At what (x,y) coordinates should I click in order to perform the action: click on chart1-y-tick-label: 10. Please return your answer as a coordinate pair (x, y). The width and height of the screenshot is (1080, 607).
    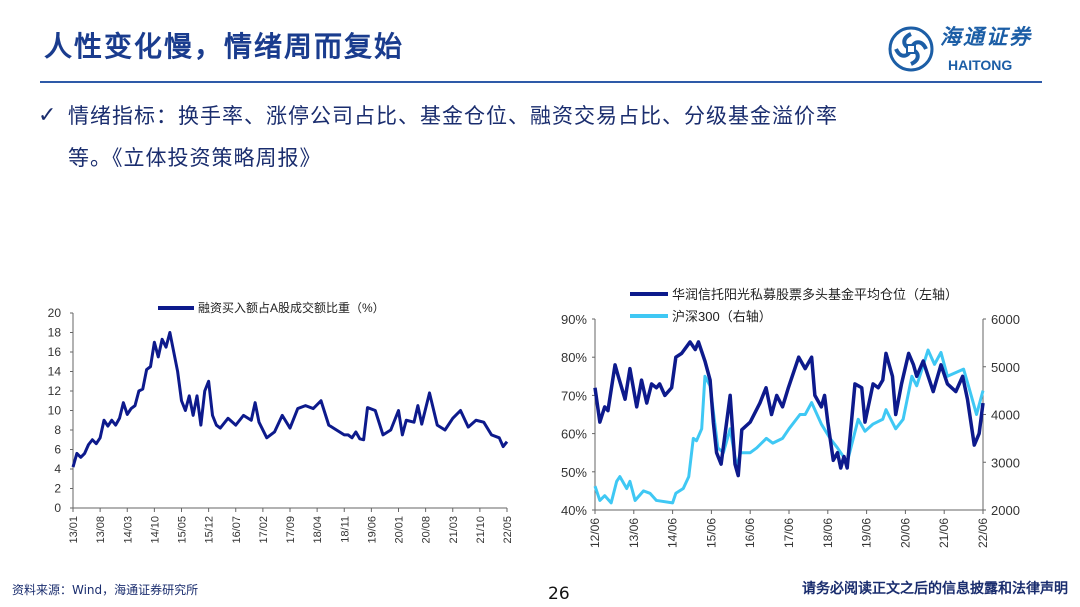
    Looking at the image, I should click on (55, 411).